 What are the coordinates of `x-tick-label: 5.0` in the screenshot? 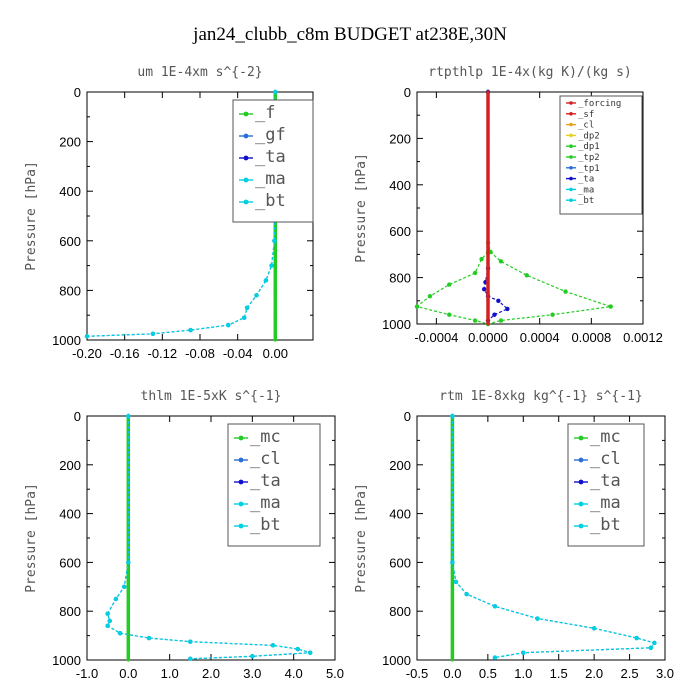 It's located at (335, 673).